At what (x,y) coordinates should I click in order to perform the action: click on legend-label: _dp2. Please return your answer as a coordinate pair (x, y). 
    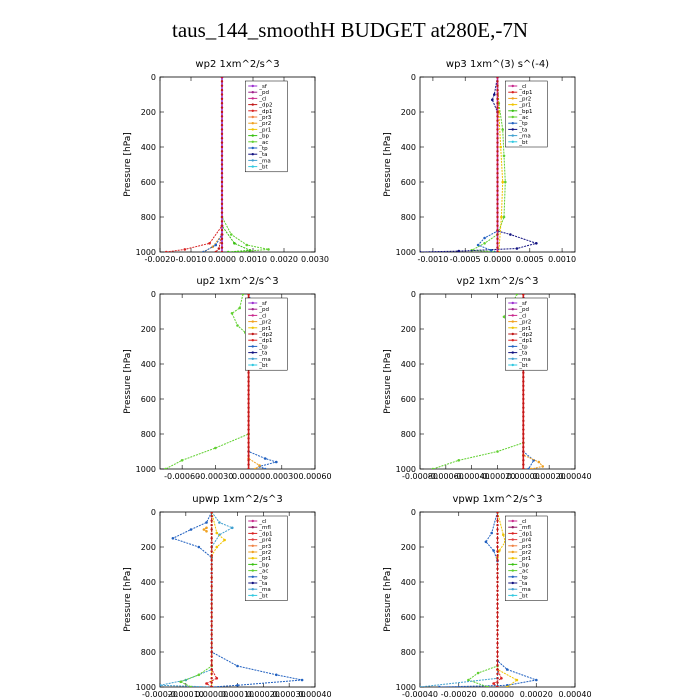
    Looking at the image, I should click on (265, 335).